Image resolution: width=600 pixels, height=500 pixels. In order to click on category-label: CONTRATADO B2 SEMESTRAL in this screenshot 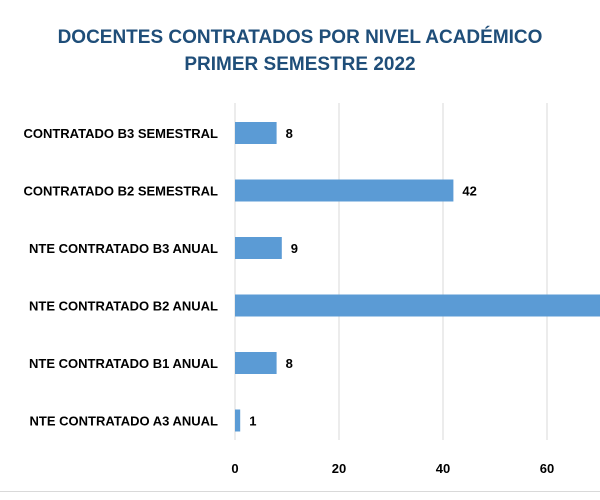, I will do `click(120, 191)`.